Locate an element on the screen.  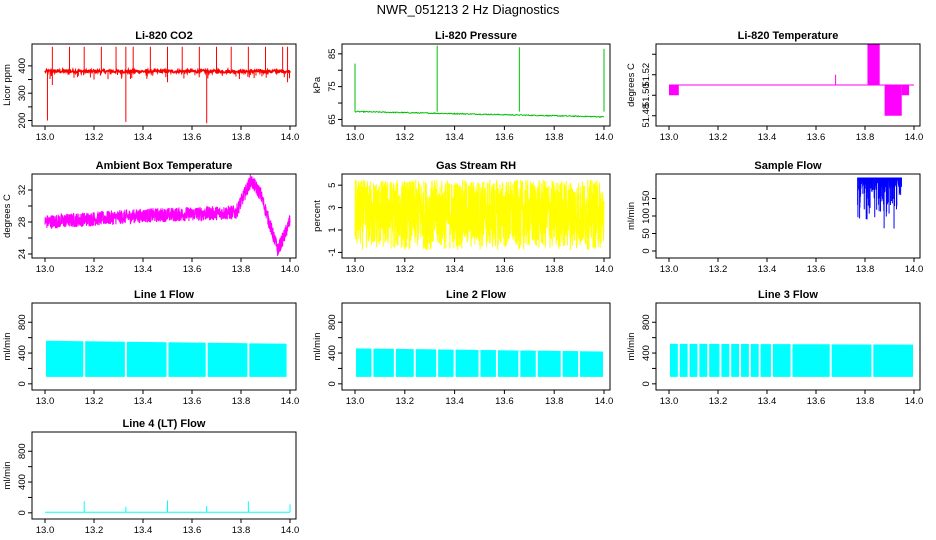
series-sample-flow is located at coordinates (880, 203).